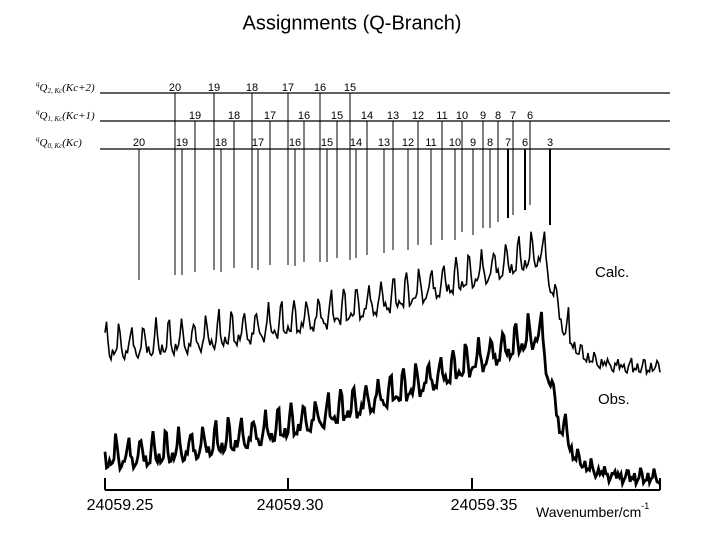  Describe the element at coordinates (550, 143) in the screenshot. I see `assignment-number: 3` at that location.